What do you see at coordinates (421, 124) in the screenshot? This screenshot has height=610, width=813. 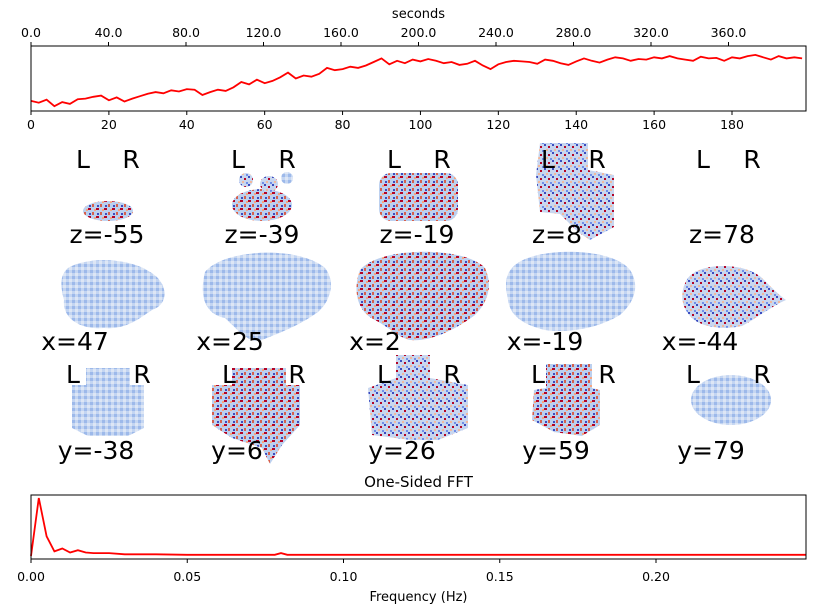 I see `bottom-tick-label: 100` at bounding box center [421, 124].